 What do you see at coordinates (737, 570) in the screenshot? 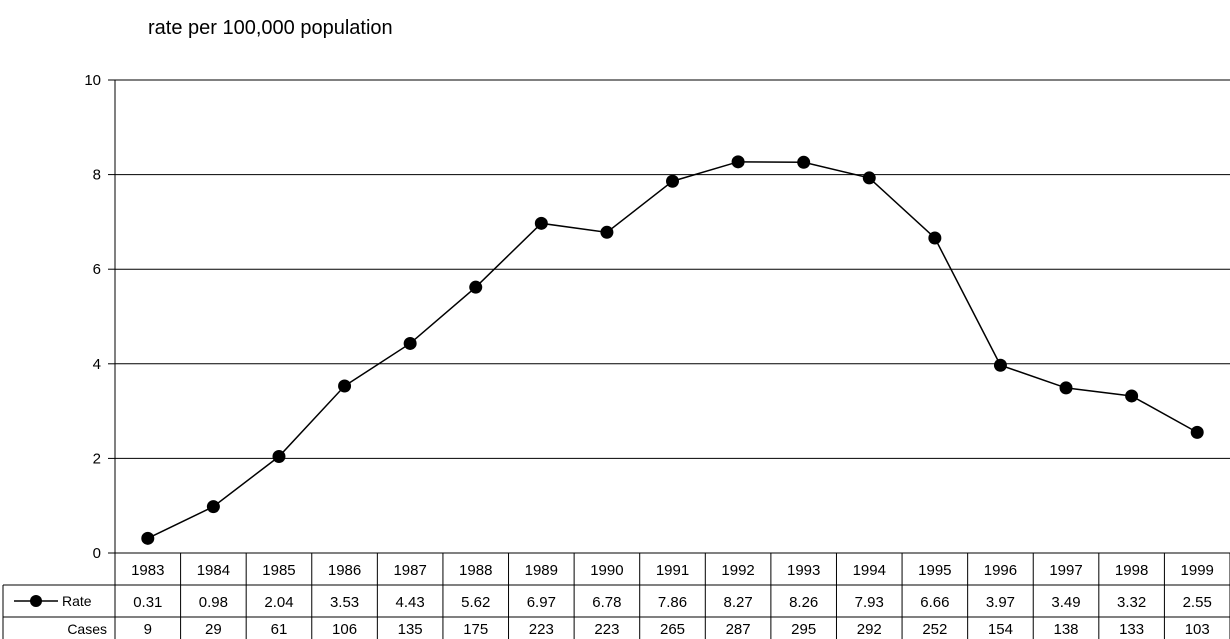
I see `x-tick-label-1992: 1992` at bounding box center [737, 570].